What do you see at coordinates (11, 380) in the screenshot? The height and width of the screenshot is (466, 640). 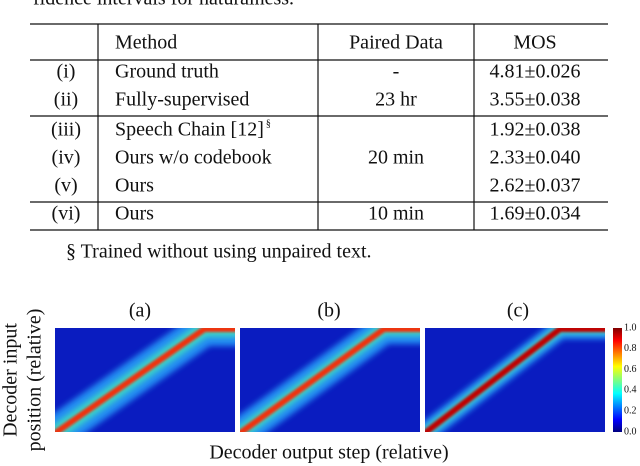 I see `y-label: Decoder input` at bounding box center [11, 380].